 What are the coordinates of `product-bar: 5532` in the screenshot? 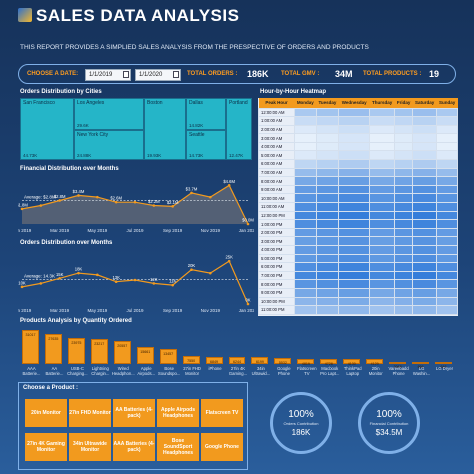 It's located at (283, 361).